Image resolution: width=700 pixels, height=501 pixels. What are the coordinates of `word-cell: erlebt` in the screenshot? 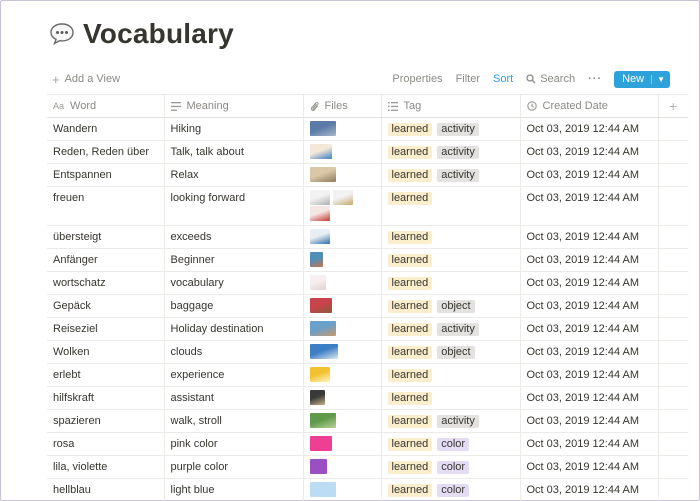 It's located at (105, 375).